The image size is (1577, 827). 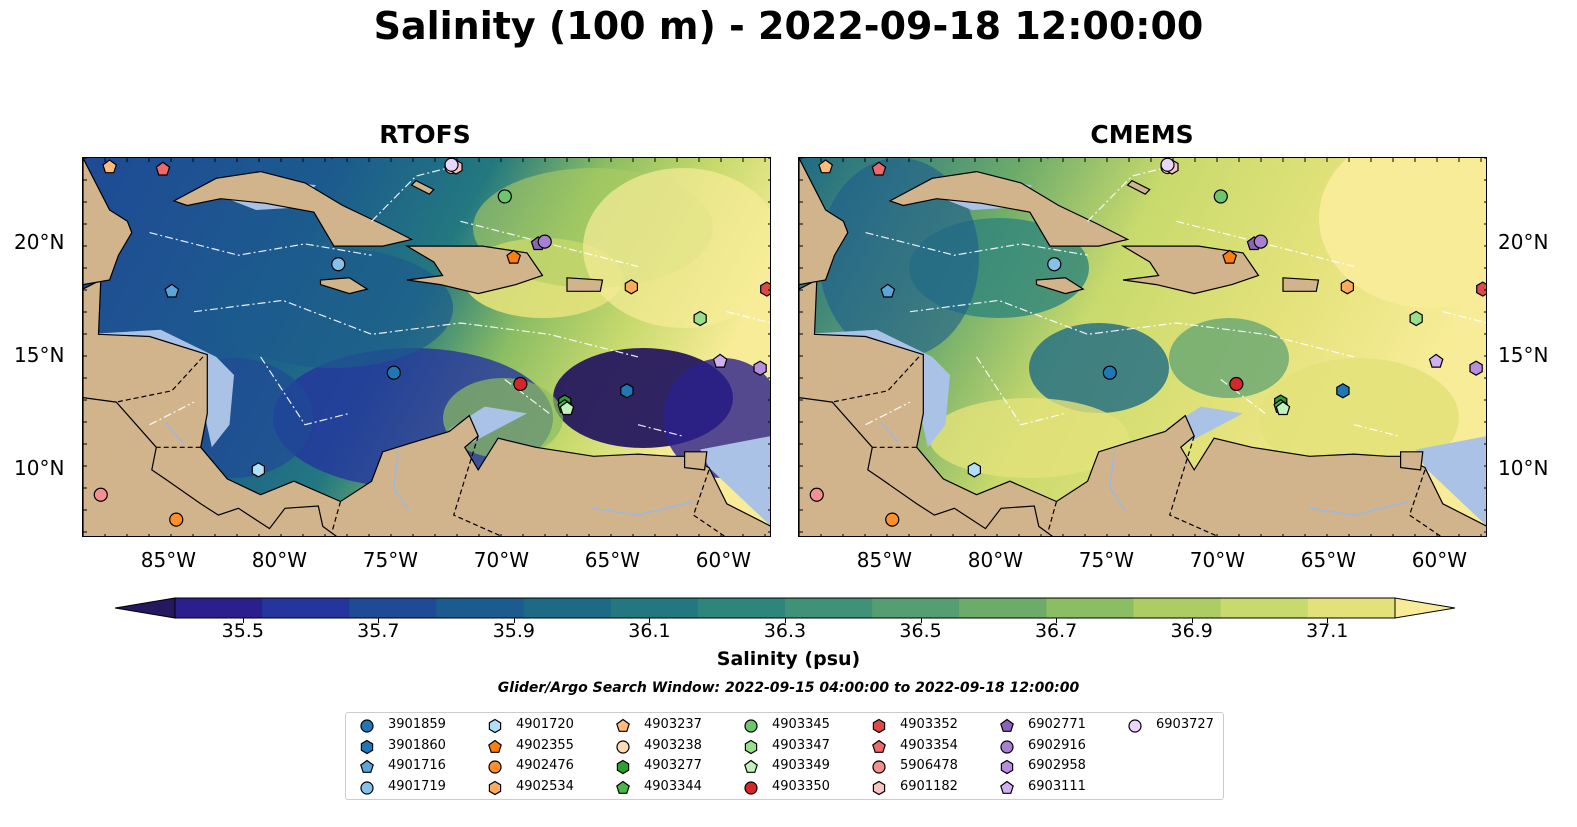 I want to click on lon-tick-label: 85°W, so click(x=884, y=560).